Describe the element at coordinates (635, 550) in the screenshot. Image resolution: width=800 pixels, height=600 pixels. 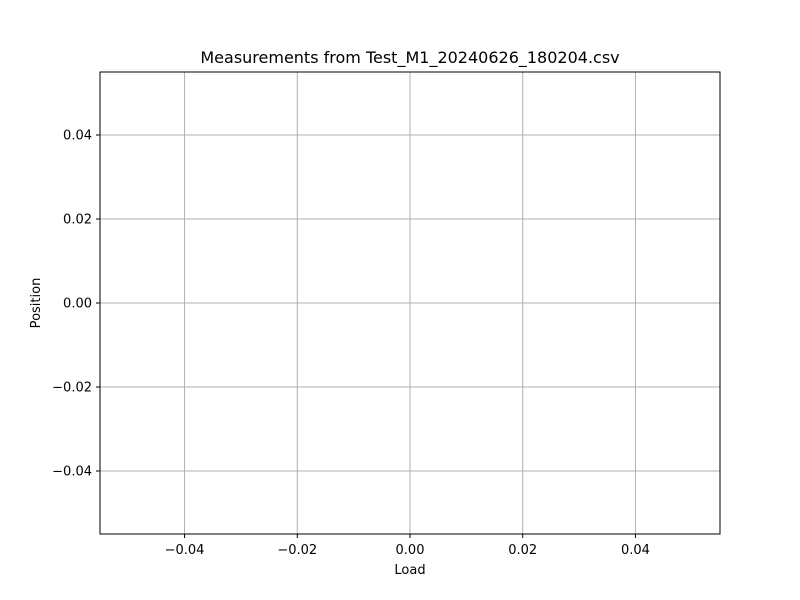
I see `x-tick-label: 0.04` at that location.